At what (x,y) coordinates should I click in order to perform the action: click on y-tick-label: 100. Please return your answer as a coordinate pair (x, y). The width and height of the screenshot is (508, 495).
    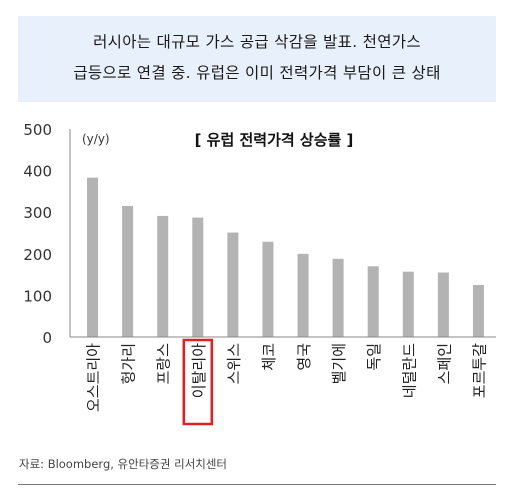
    Looking at the image, I should click on (37, 296).